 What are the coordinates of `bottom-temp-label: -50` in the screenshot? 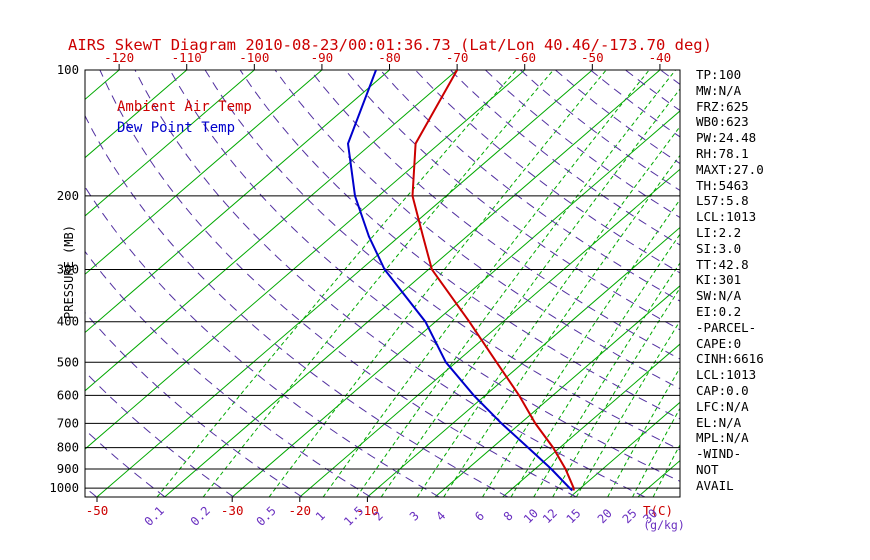 It's located at (97, 510).